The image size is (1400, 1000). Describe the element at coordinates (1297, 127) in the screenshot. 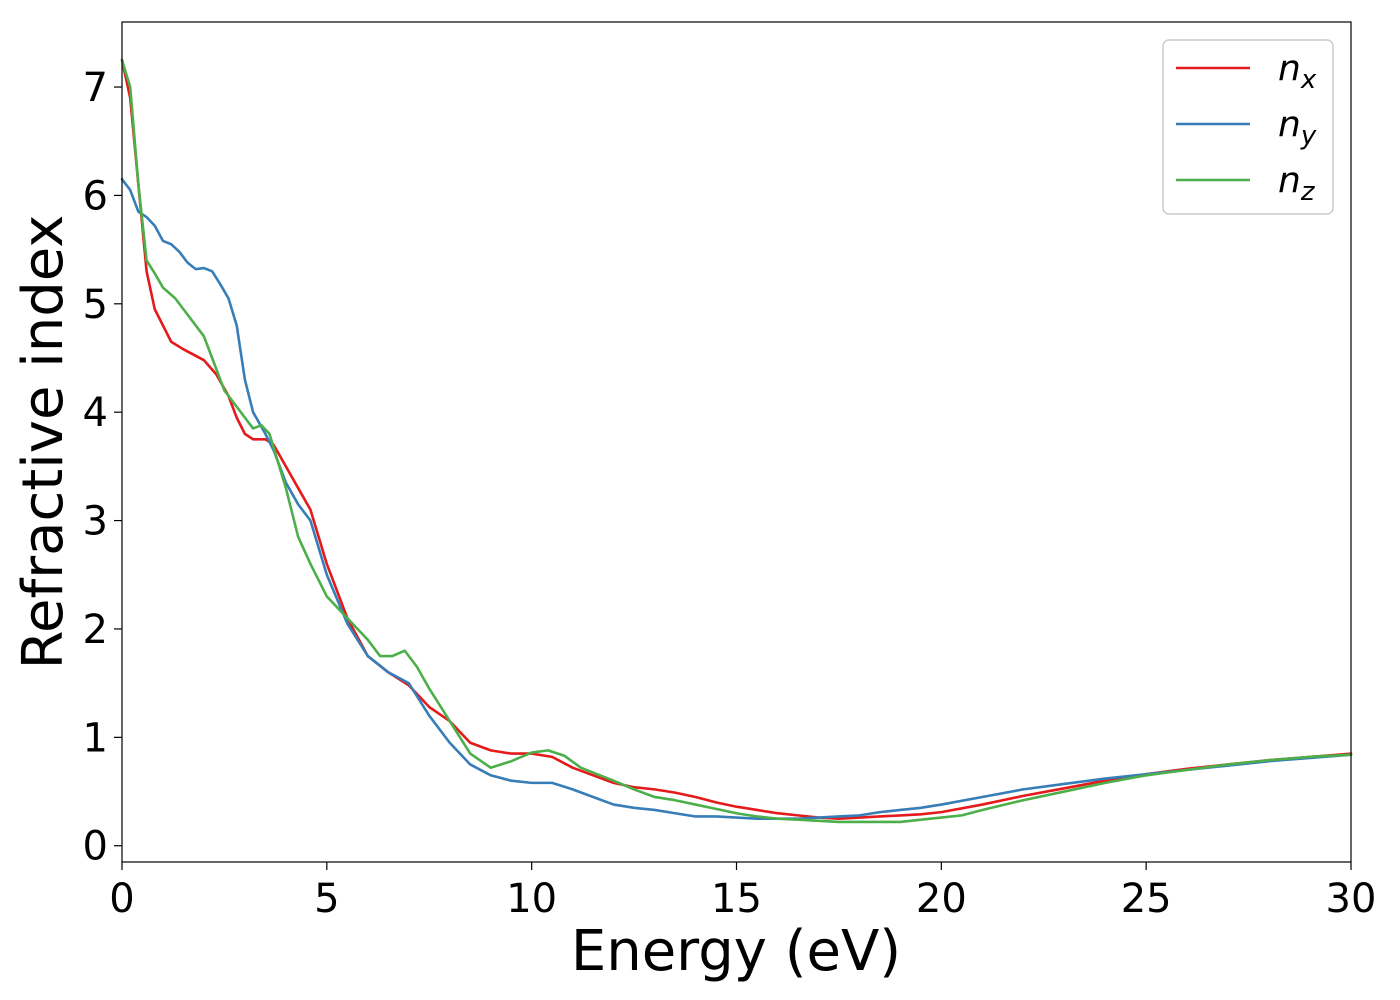

I see `legend-label-ny: ny` at that location.